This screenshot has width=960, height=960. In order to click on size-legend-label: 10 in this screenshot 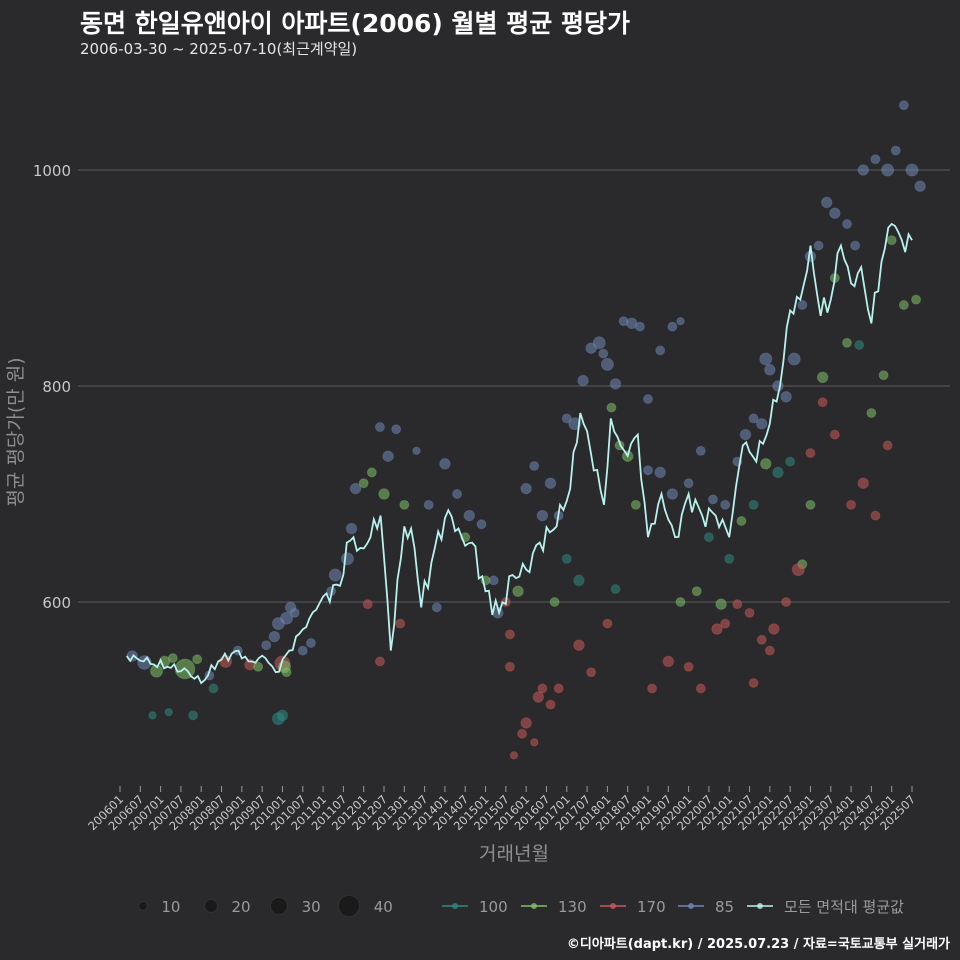, I will do `click(170, 907)`.